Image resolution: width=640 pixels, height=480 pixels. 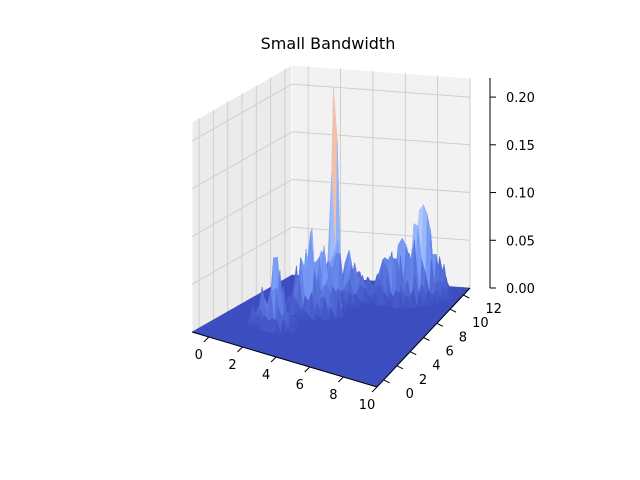 What do you see at coordinates (520, 194) in the screenshot?
I see `z-tick-label: 0.10` at bounding box center [520, 194].